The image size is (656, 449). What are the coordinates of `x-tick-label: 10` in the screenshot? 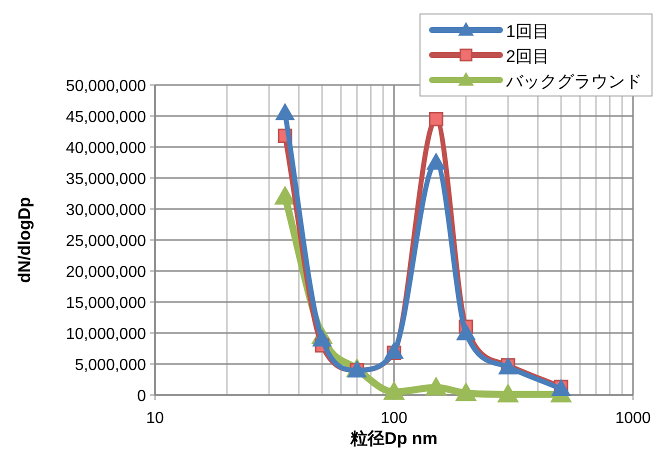 It's located at (155, 418).